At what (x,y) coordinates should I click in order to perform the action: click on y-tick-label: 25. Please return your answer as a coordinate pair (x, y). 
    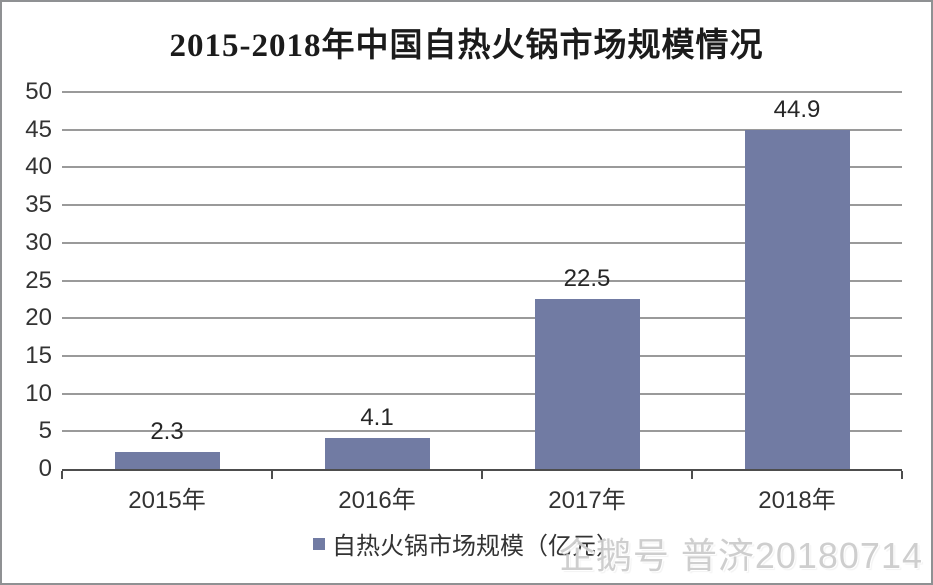
    Looking at the image, I should click on (38, 280).